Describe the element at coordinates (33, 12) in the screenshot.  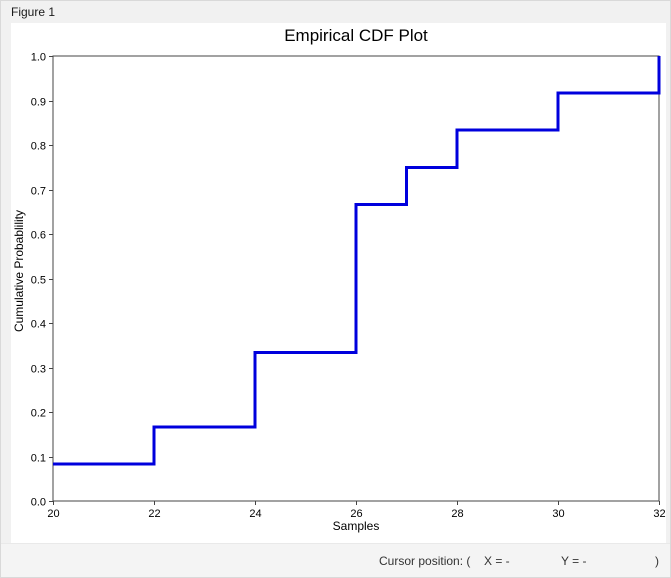
I see `figure-title: Figure 1` at that location.